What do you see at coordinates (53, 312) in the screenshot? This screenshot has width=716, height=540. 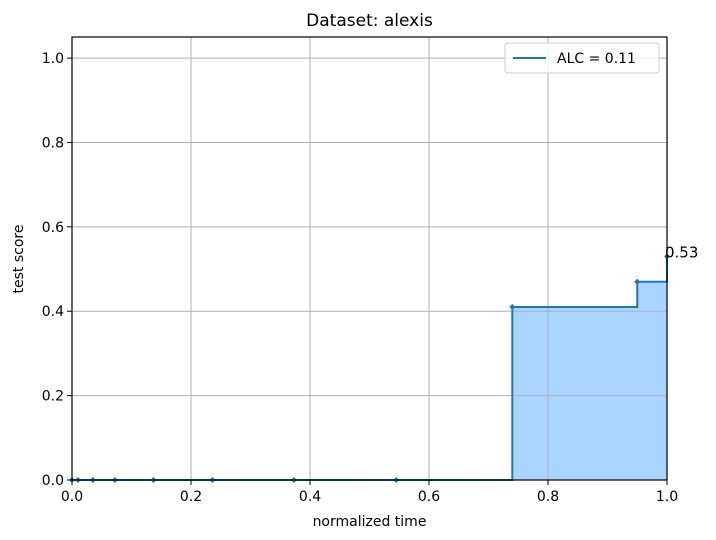 I see `y-tick-label: 0.4` at bounding box center [53, 312].